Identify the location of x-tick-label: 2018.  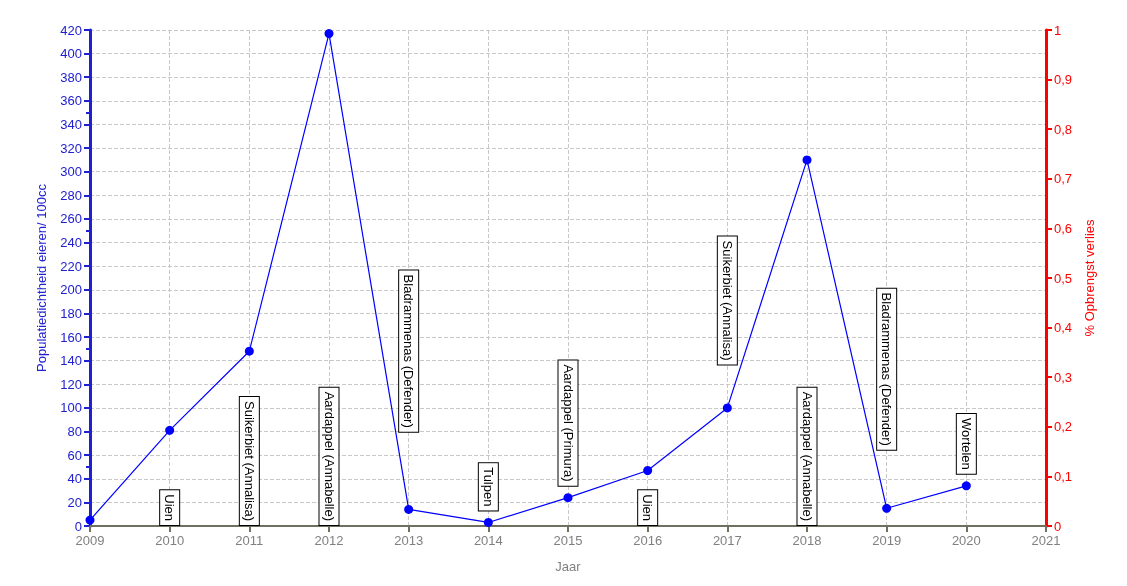
(807, 540).